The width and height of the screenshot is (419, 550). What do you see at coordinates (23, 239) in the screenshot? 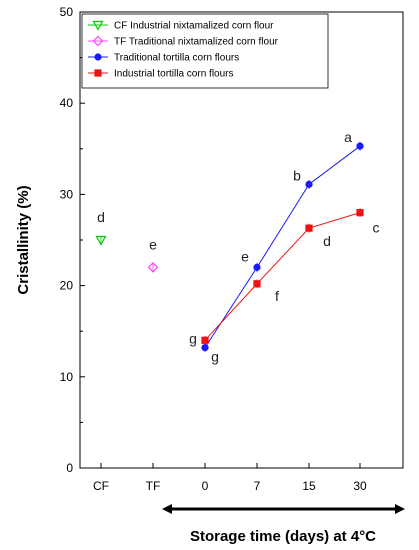
I see `y-axis-title: Cristallinity (%)` at bounding box center [23, 239].